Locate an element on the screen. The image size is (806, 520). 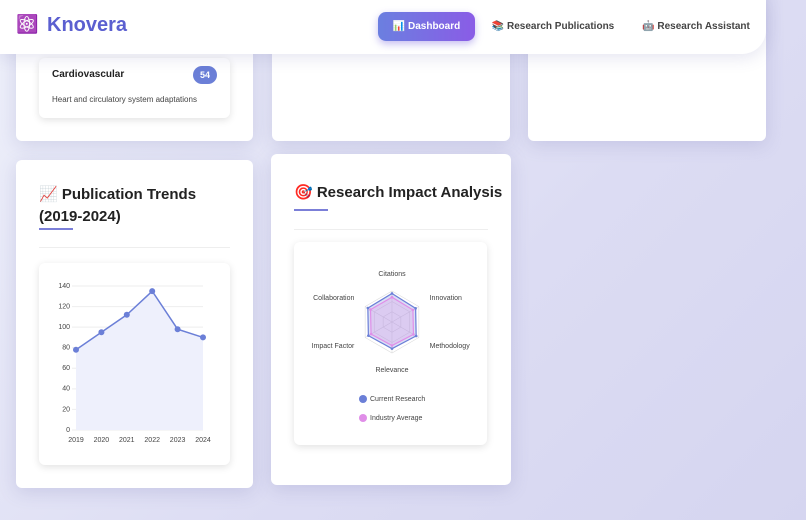
y-tick-label: 0 is located at coordinates (68, 430).